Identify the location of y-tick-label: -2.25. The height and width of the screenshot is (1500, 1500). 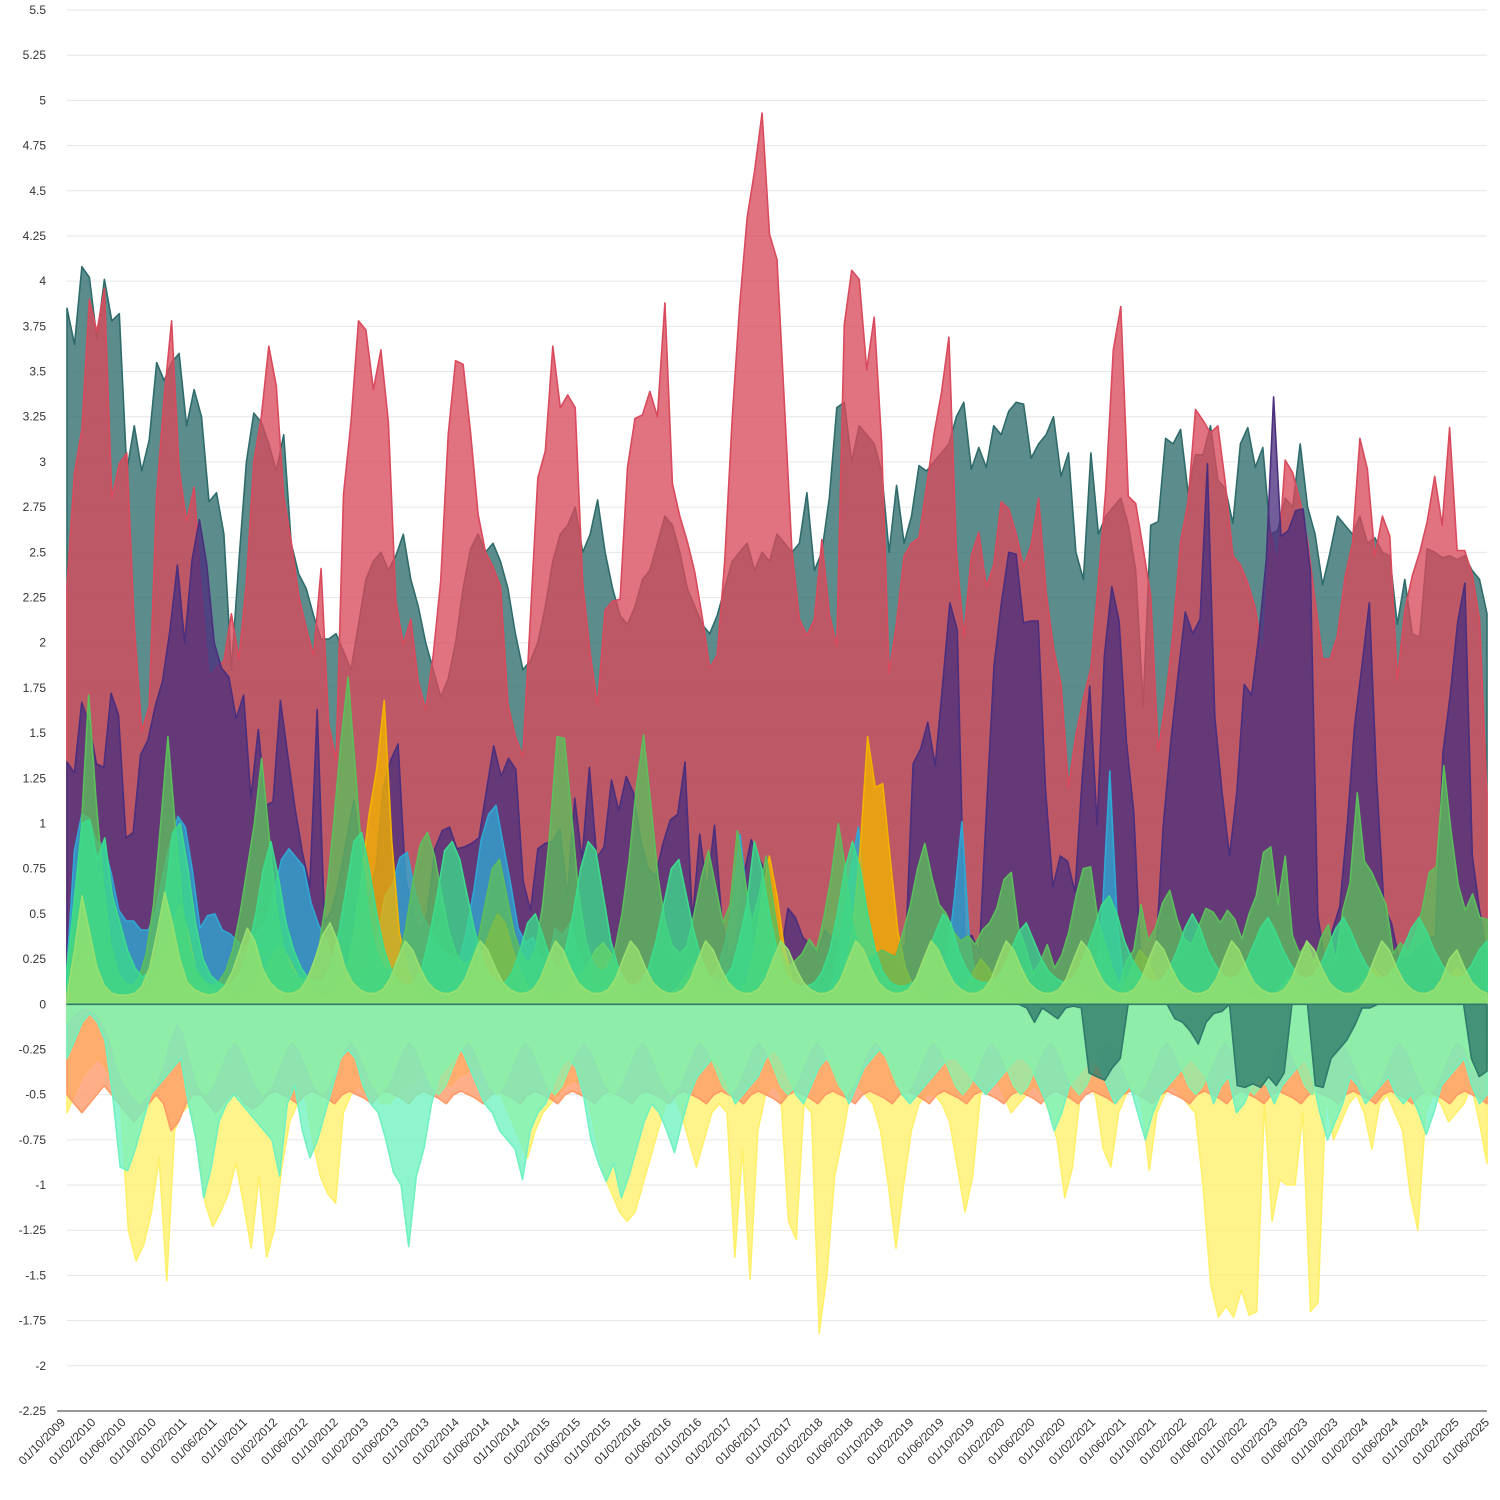
(33, 1411).